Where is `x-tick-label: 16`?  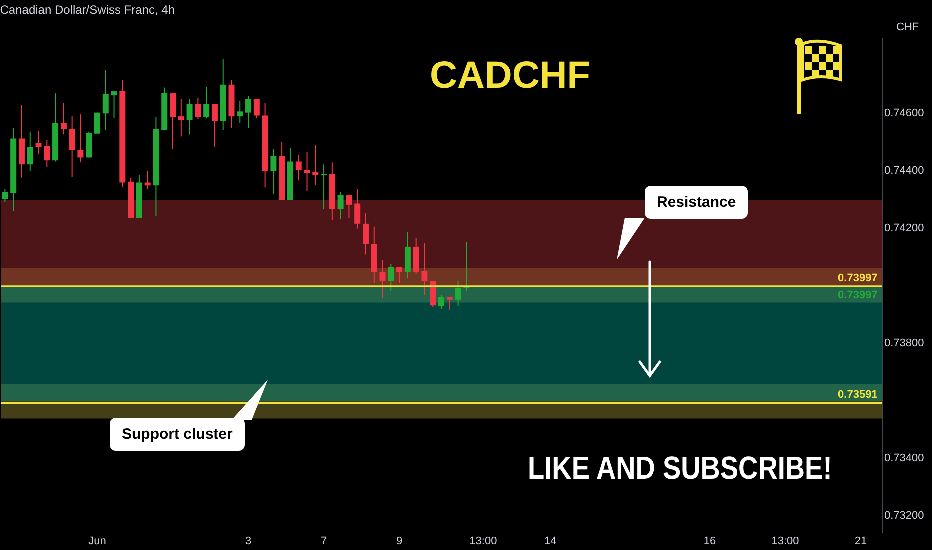
x-tick-label: 16 is located at coordinates (710, 542).